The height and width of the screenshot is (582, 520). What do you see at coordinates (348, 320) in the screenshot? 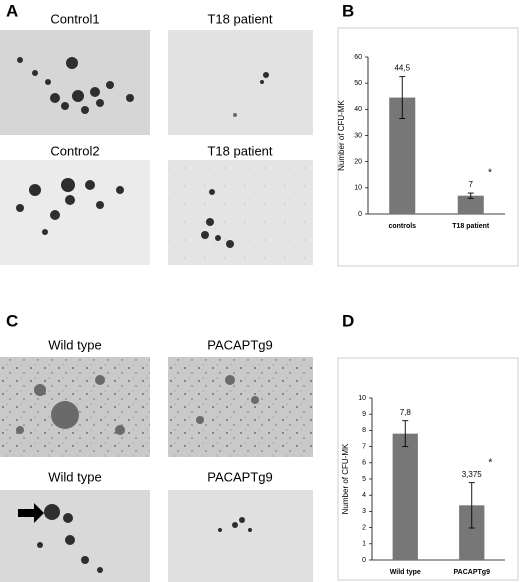
I see `panel-label: D` at bounding box center [348, 320].